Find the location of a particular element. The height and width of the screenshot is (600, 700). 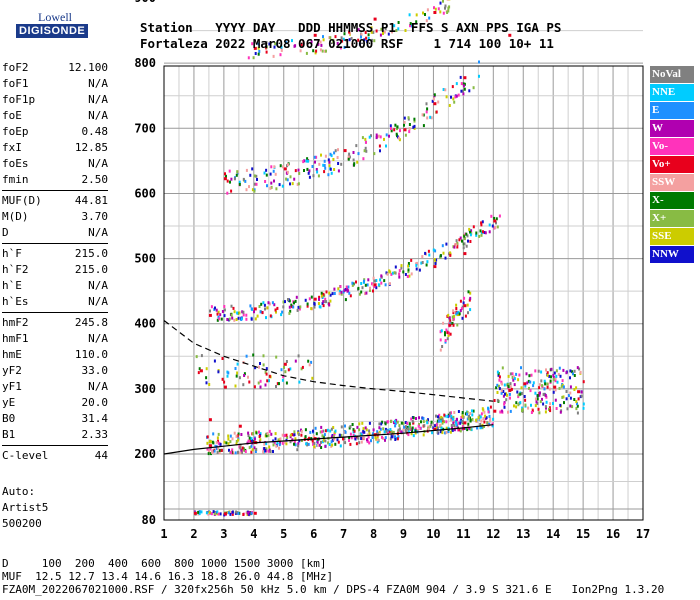

param-row: yF1 N/A is located at coordinates (55, 387).